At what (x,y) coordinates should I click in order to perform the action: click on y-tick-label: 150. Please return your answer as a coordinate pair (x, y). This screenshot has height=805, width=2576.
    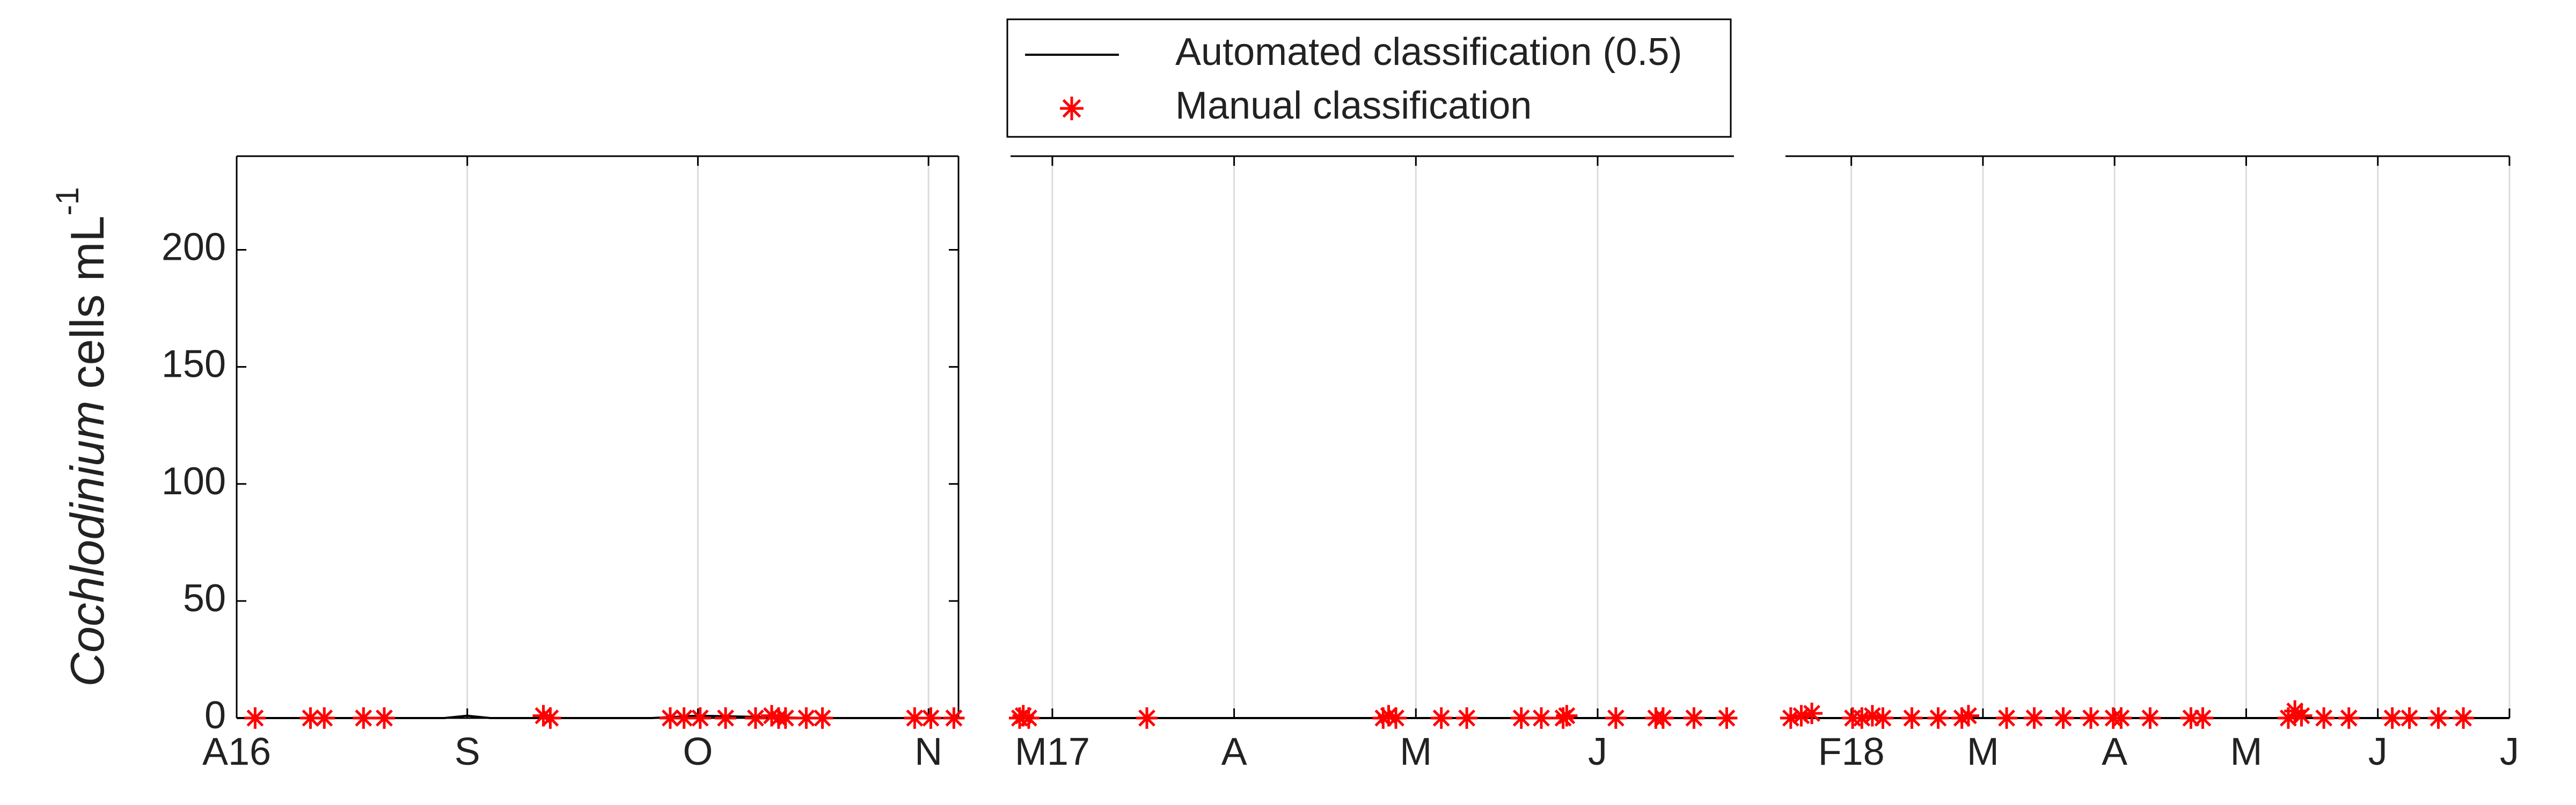
    Looking at the image, I should click on (194, 364).